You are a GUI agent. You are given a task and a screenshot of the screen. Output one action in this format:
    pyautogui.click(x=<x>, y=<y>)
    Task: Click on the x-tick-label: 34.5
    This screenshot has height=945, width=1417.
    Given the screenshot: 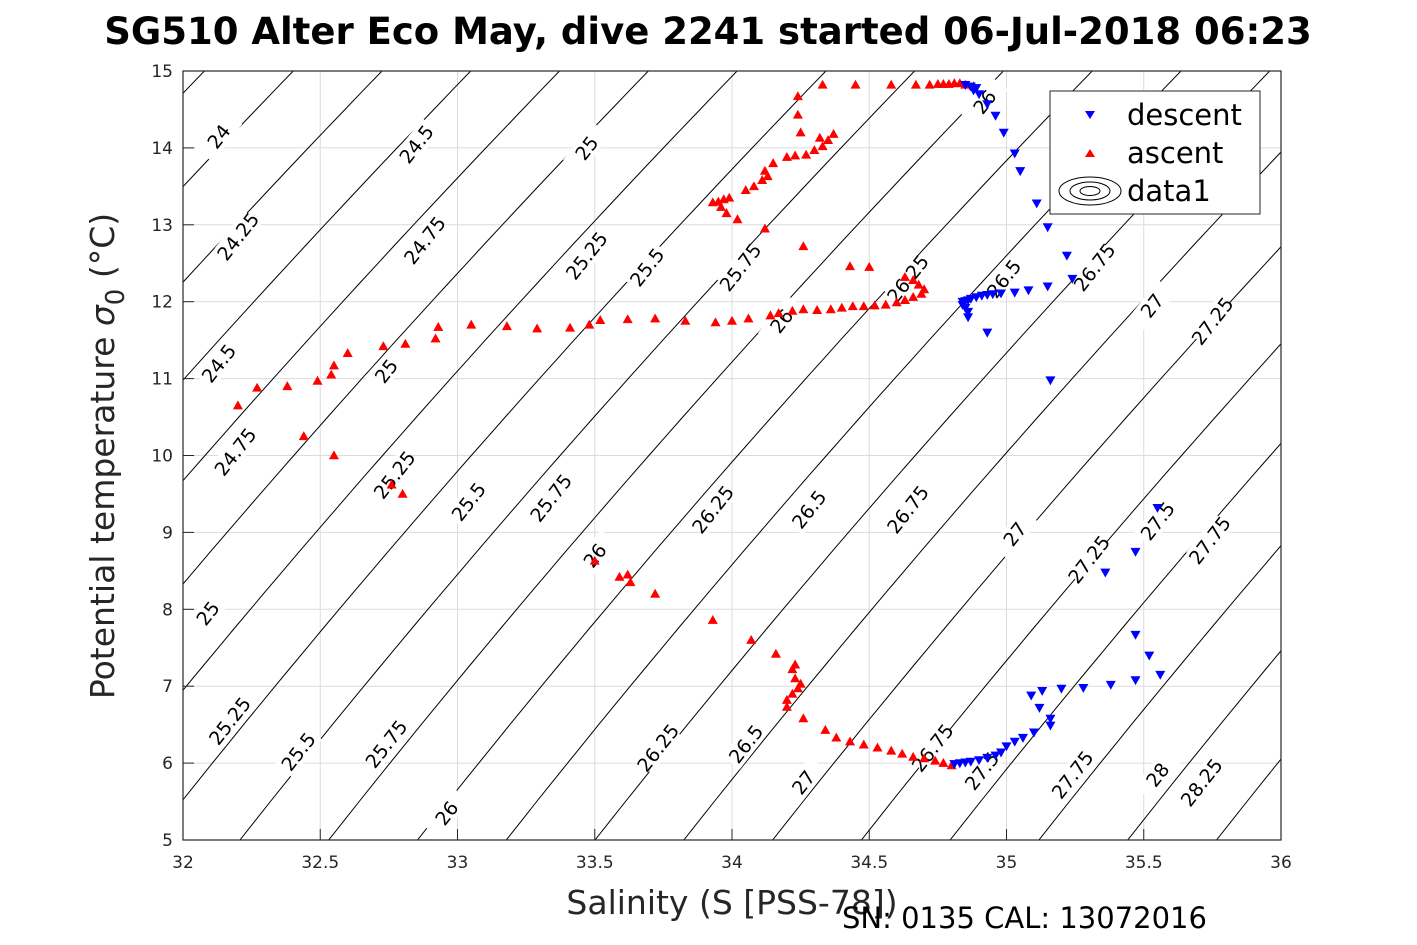 What is the action you would take?
    pyautogui.click(x=869, y=863)
    